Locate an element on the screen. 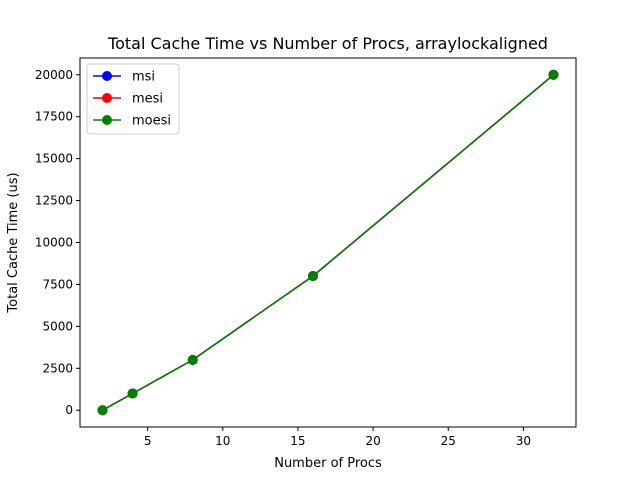 The width and height of the screenshot is (640, 480). x-axis-title: Number of Procs is located at coordinates (328, 463).